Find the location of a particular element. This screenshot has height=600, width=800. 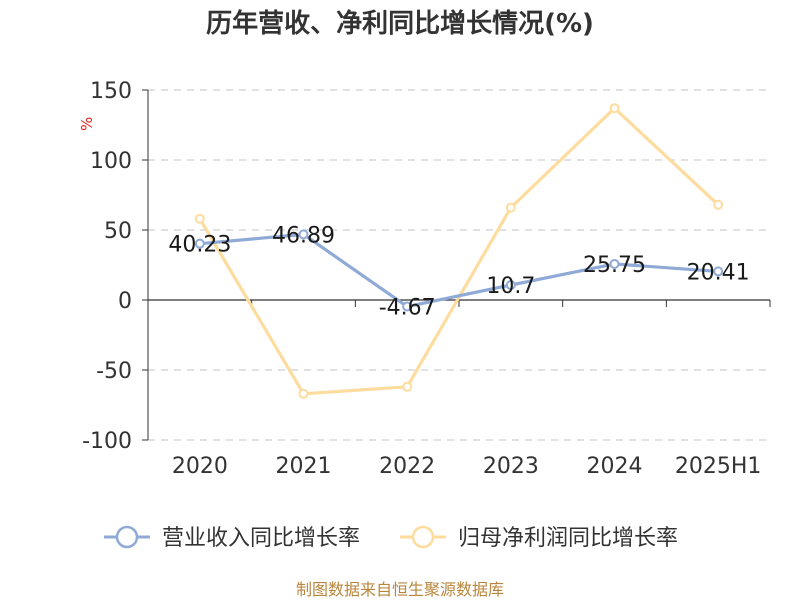

legend-item: 营业收入同比增长率 is located at coordinates (232, 538).